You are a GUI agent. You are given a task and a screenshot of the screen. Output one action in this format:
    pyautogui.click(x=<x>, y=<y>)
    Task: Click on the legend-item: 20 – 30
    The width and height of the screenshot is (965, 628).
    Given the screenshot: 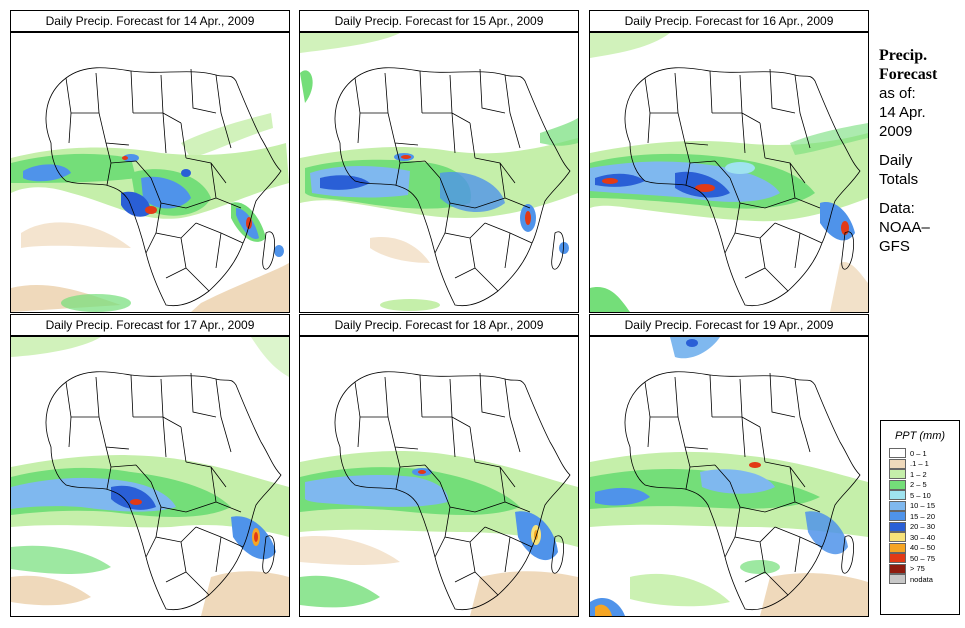 What is the action you would take?
    pyautogui.click(x=924, y=527)
    